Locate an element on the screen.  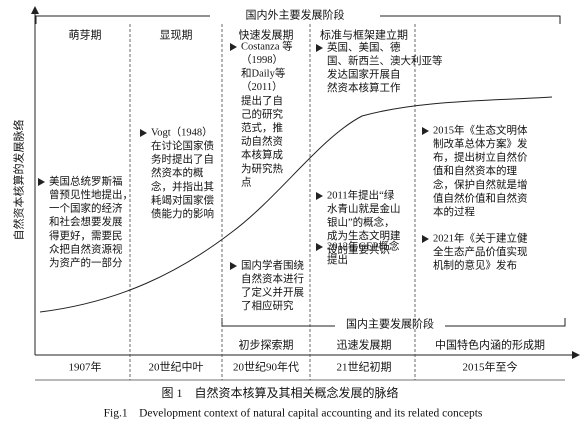
timeline-label: 1907年 is located at coordinates (85, 367).